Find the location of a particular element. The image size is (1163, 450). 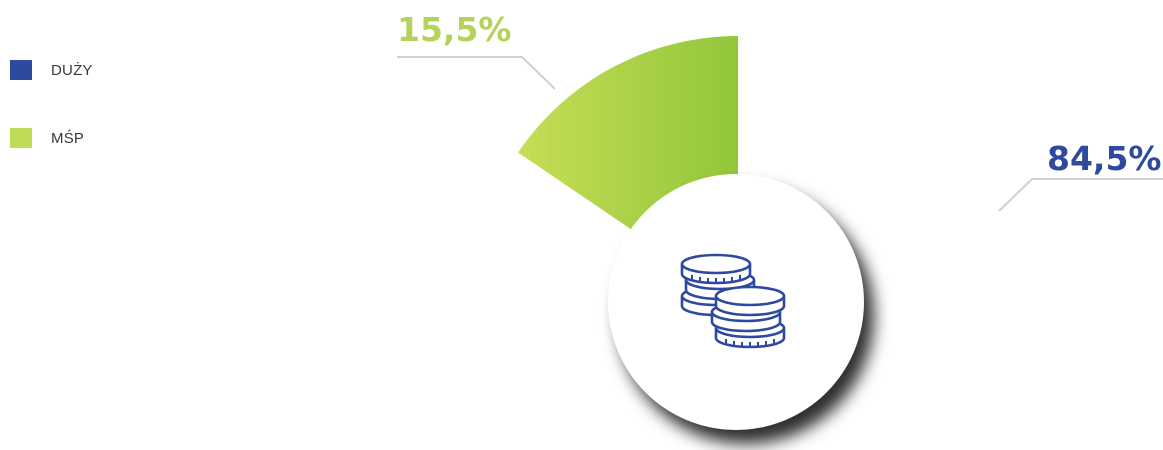

legend-swatch-duzy is located at coordinates (21, 70).